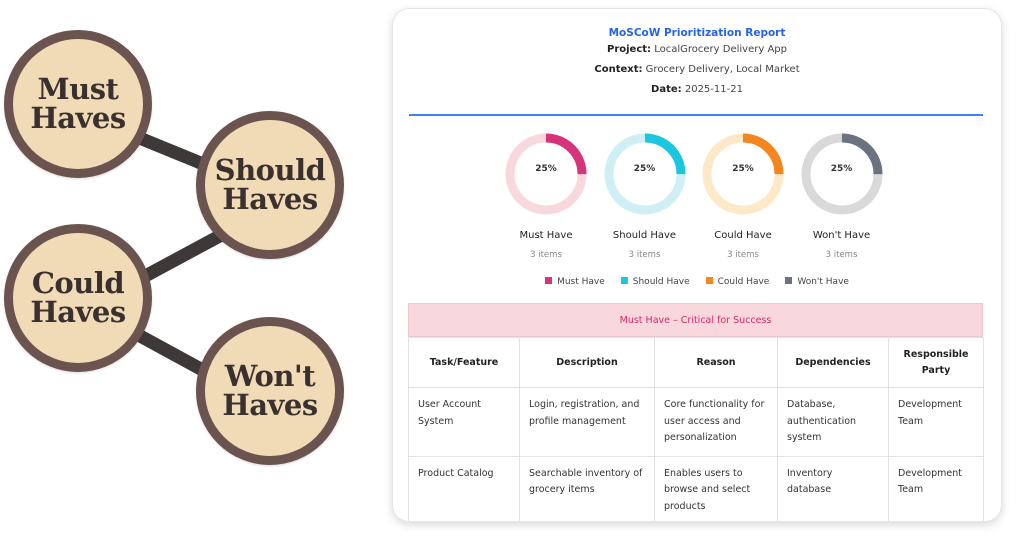 The width and height of the screenshot is (1024, 543). I want to click on could-line2: Haves, so click(78, 312).